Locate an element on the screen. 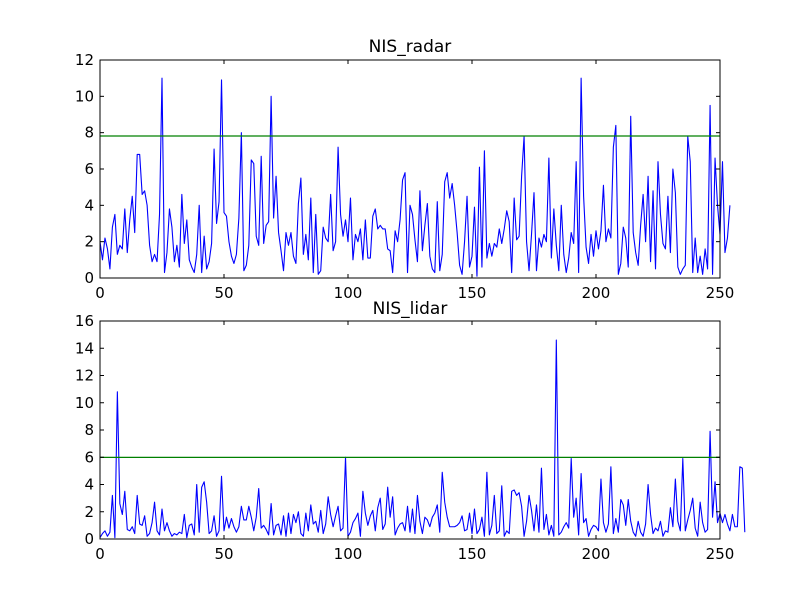 The image size is (800, 600). y-tick-label: 16 is located at coordinates (84, 321).